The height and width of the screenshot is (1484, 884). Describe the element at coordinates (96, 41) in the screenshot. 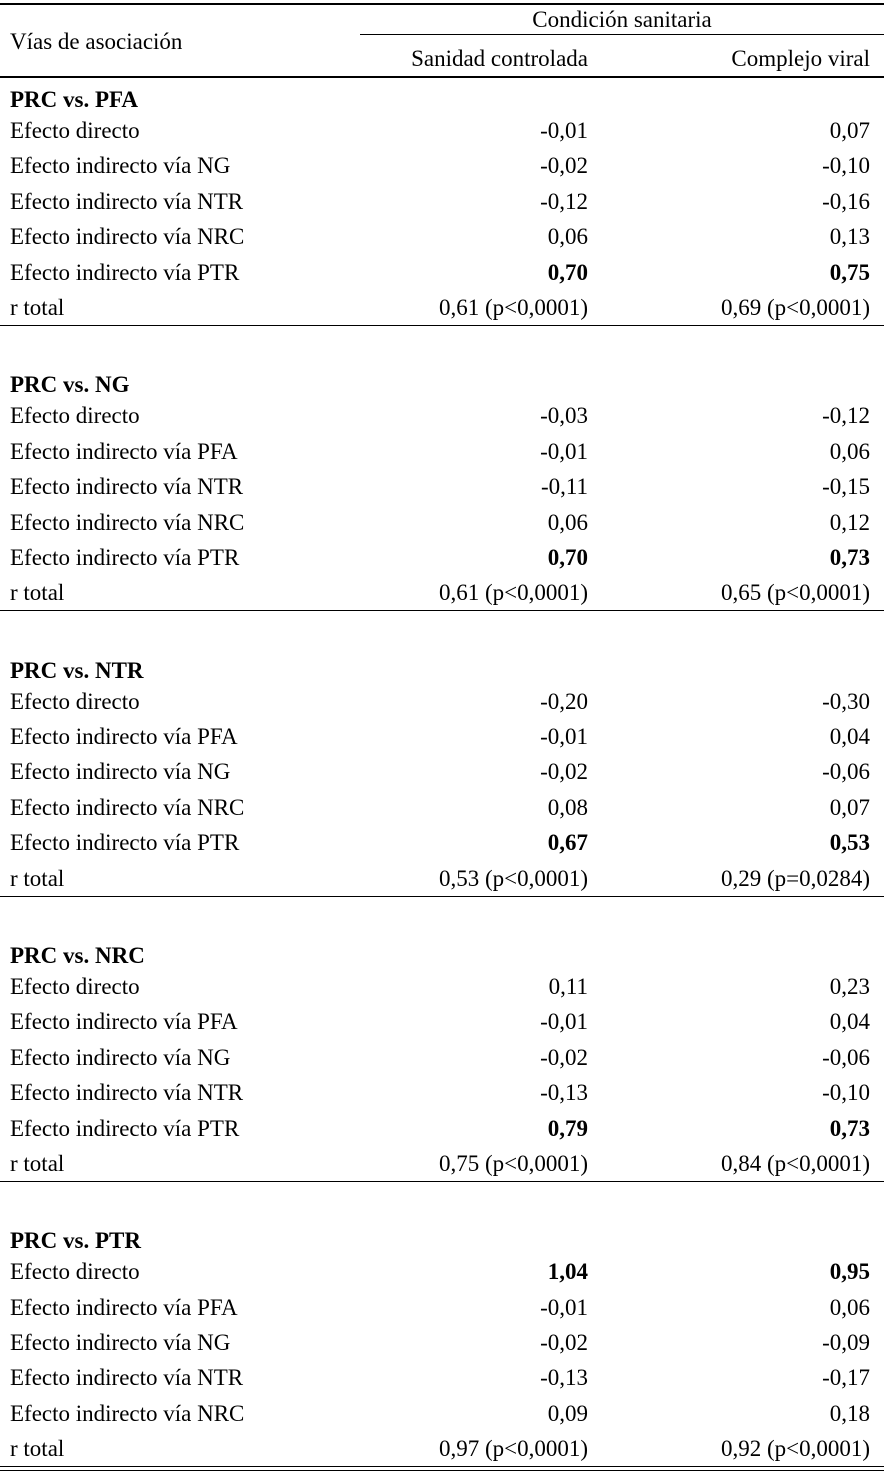

I see `row-header: Vías de asociación` at that location.